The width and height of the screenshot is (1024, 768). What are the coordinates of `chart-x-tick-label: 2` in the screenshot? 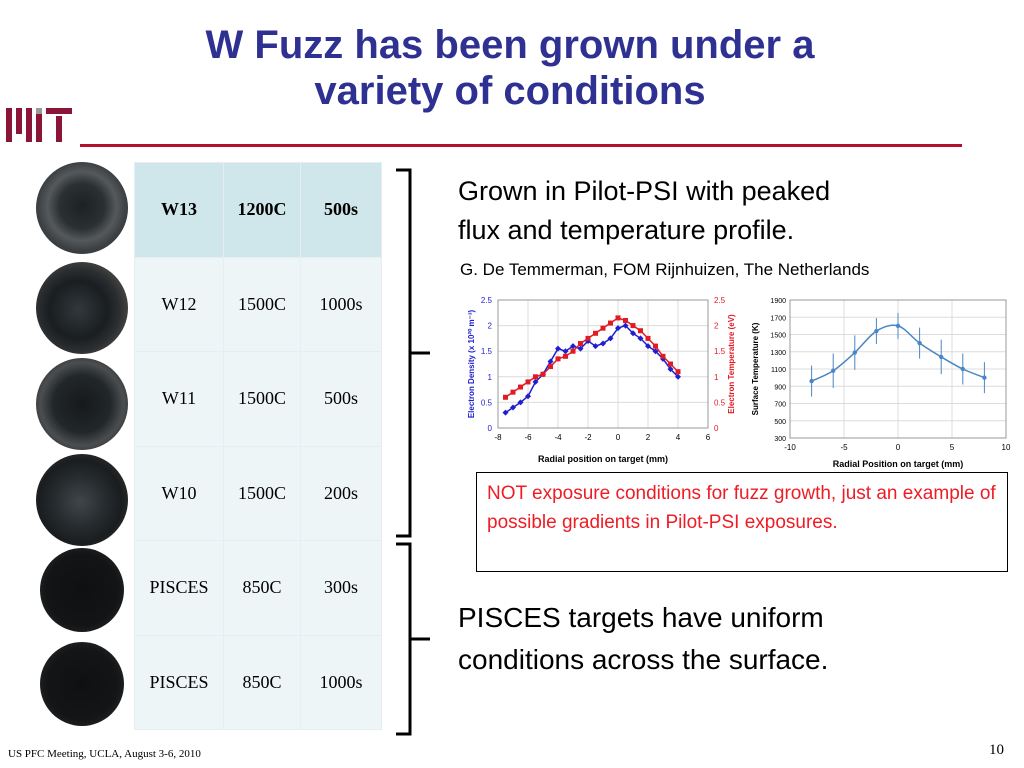 It's located at (648, 437).